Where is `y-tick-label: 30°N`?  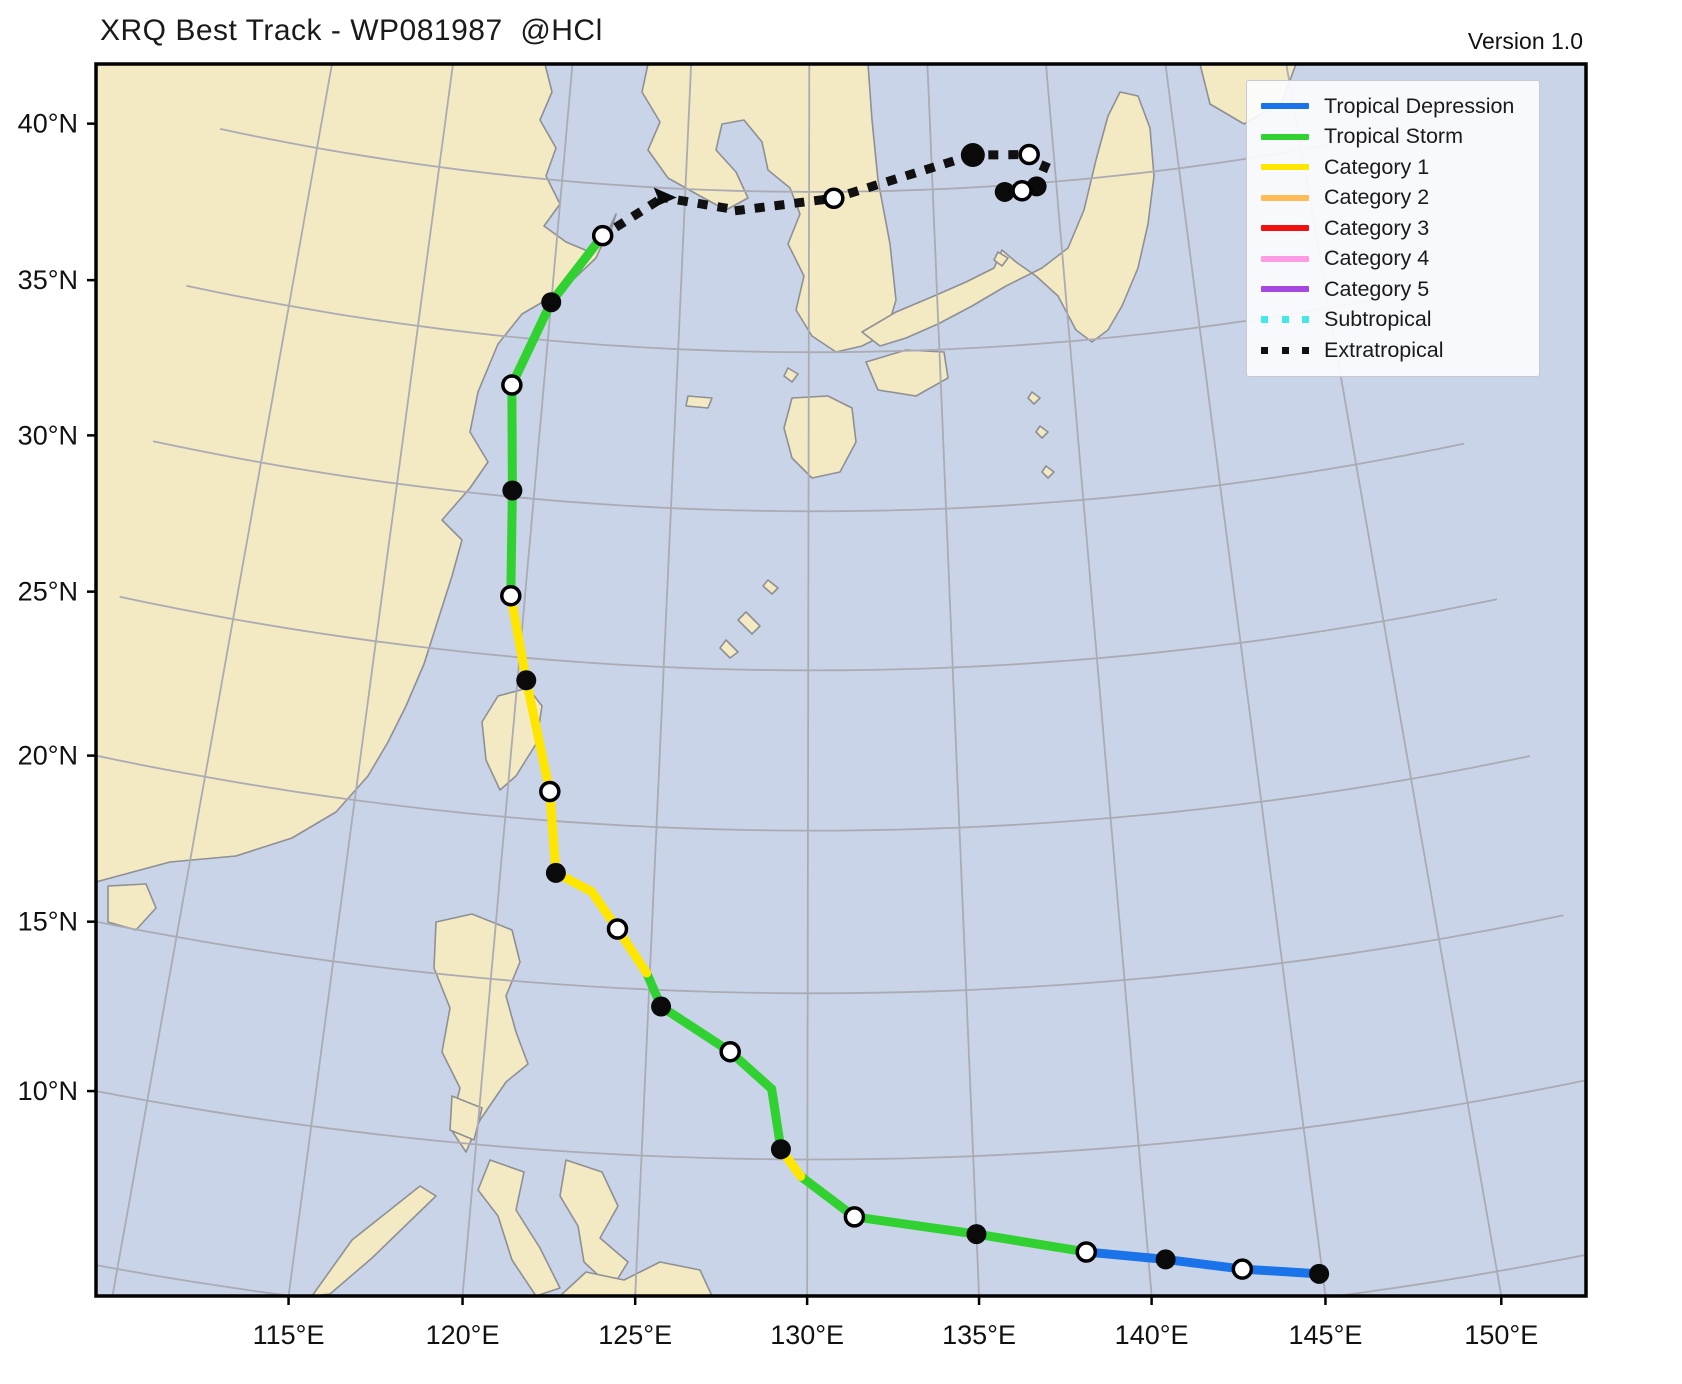 y-tick-label: 30°N is located at coordinates (48, 435).